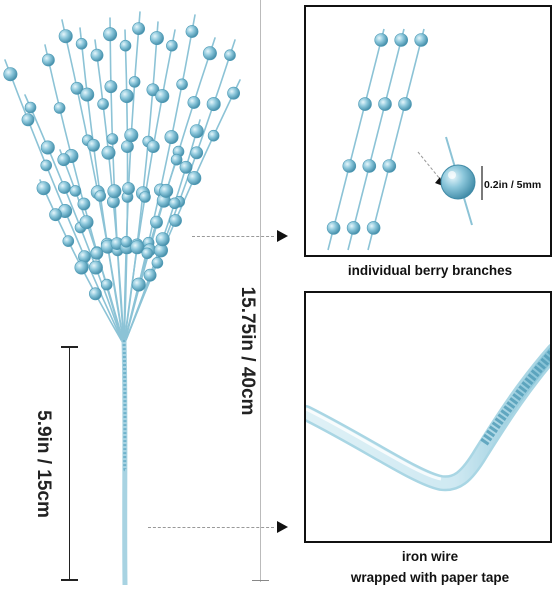 Image resolution: width=557 pixels, height=590 pixels. What do you see at coordinates (458, 182) in the screenshot?
I see `enlarged-berry` at bounding box center [458, 182].